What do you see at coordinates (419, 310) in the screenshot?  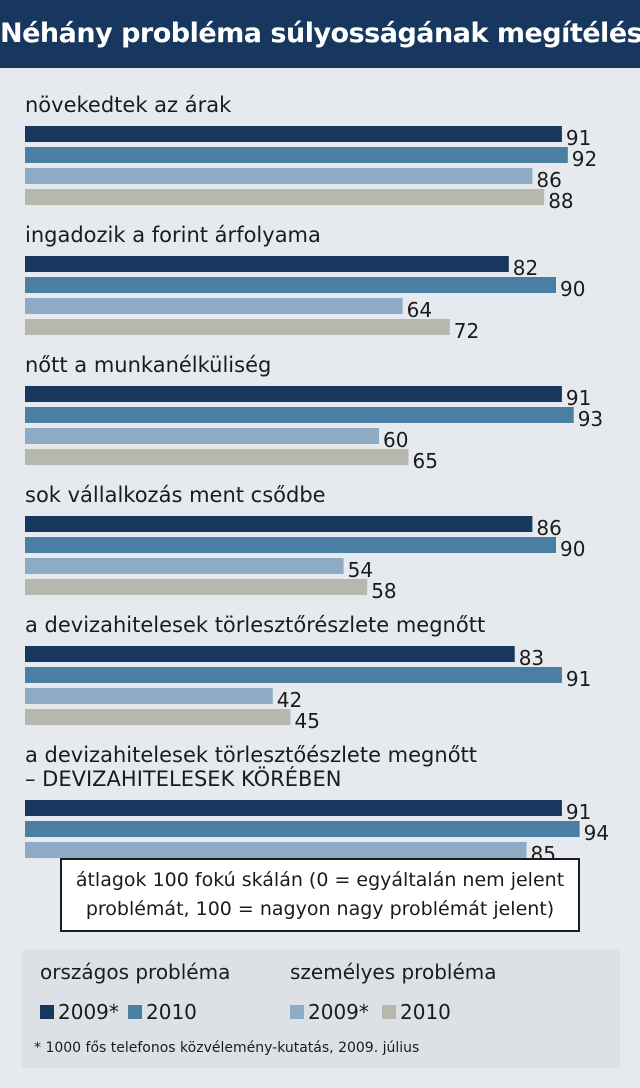 I see `value-label: 64` at bounding box center [419, 310].